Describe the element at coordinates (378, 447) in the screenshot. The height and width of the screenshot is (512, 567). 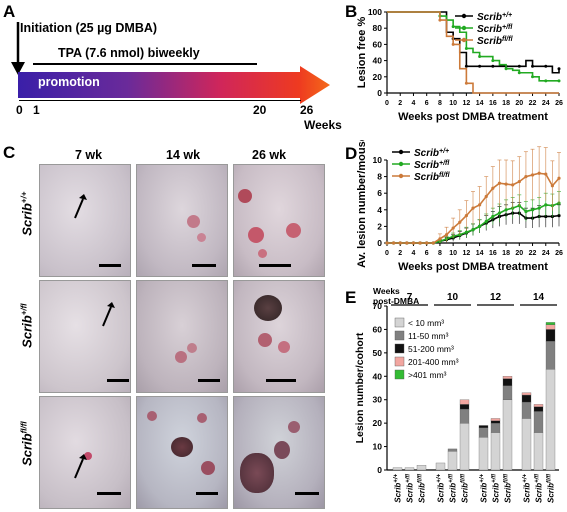
I see `y-tick-label: 10` at that location.